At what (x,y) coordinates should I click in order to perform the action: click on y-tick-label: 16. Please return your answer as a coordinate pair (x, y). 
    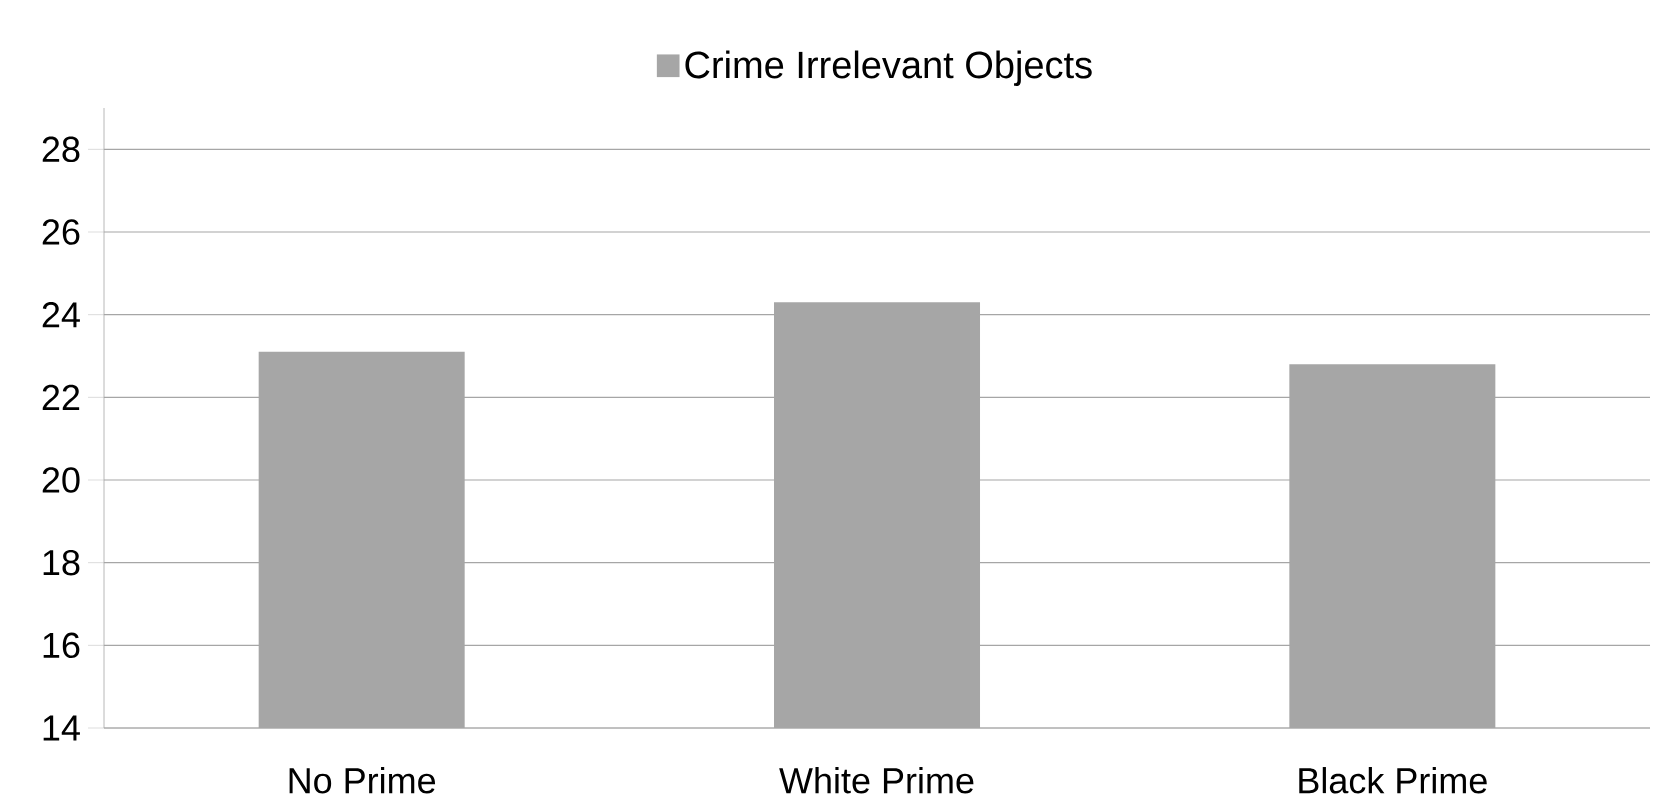
    Looking at the image, I should click on (61, 645).